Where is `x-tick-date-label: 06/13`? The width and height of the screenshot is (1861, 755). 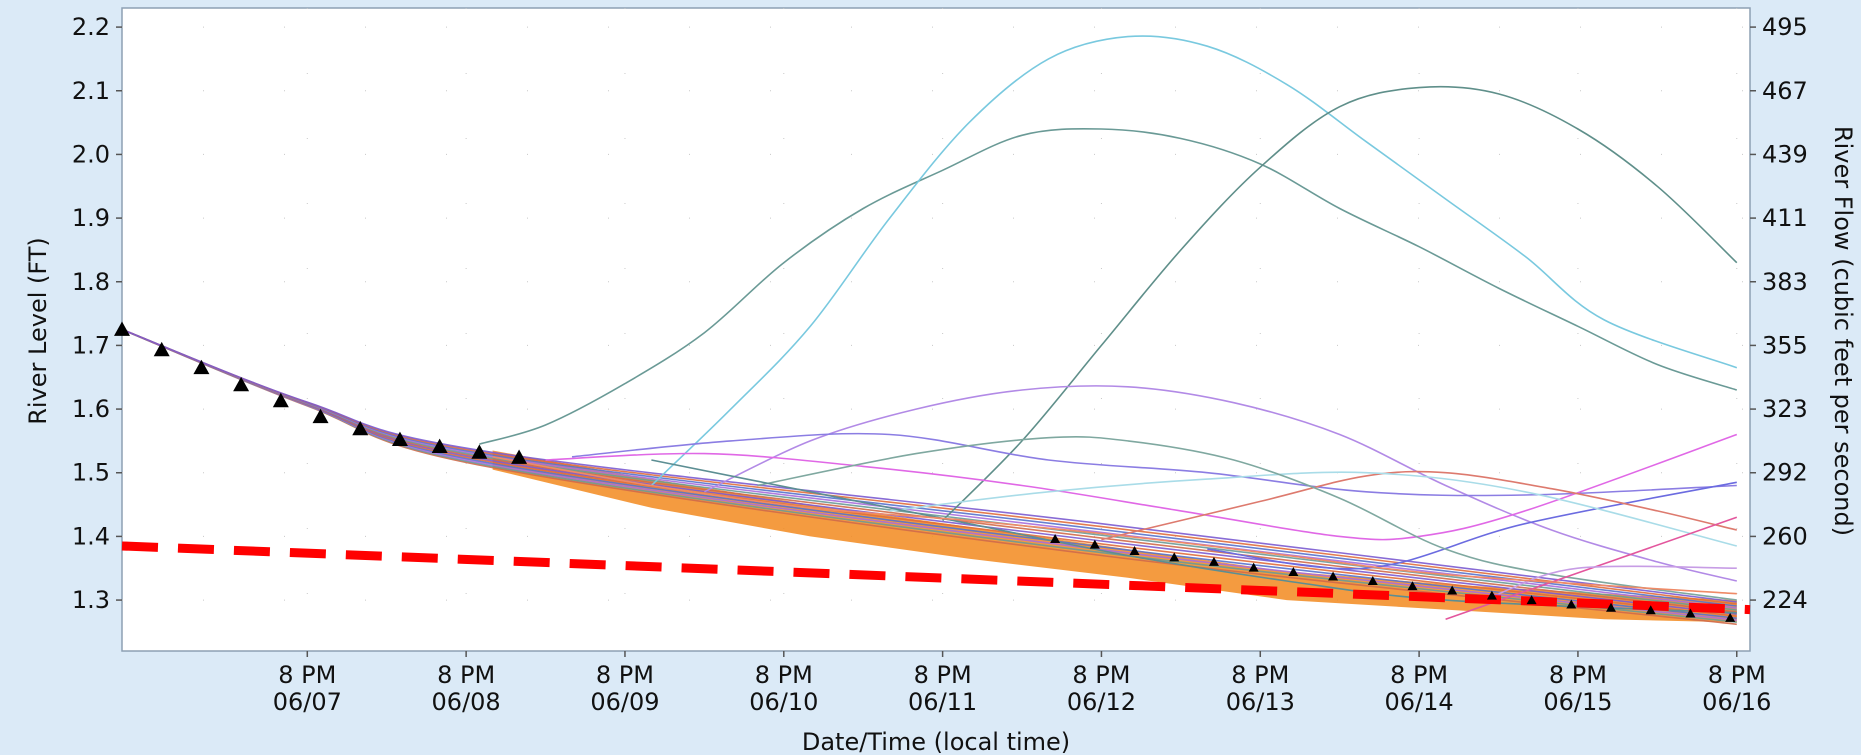 x-tick-date-label: 06/13 is located at coordinates (1260, 702).